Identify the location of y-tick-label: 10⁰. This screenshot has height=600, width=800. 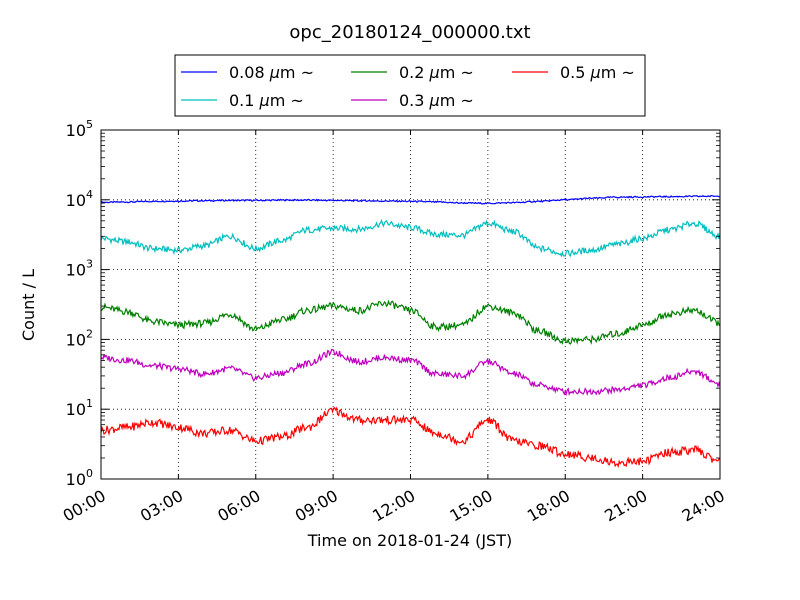
(79, 478).